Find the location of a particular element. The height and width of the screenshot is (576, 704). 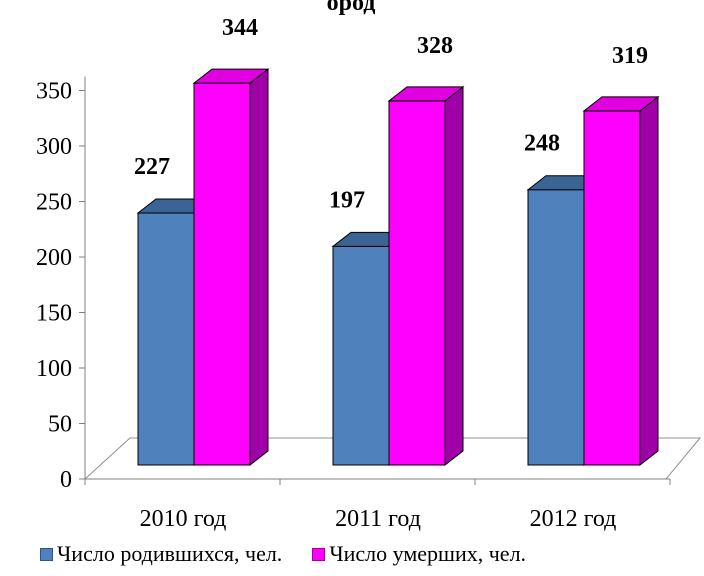

y-tick-label: 50 is located at coordinates (60, 425).